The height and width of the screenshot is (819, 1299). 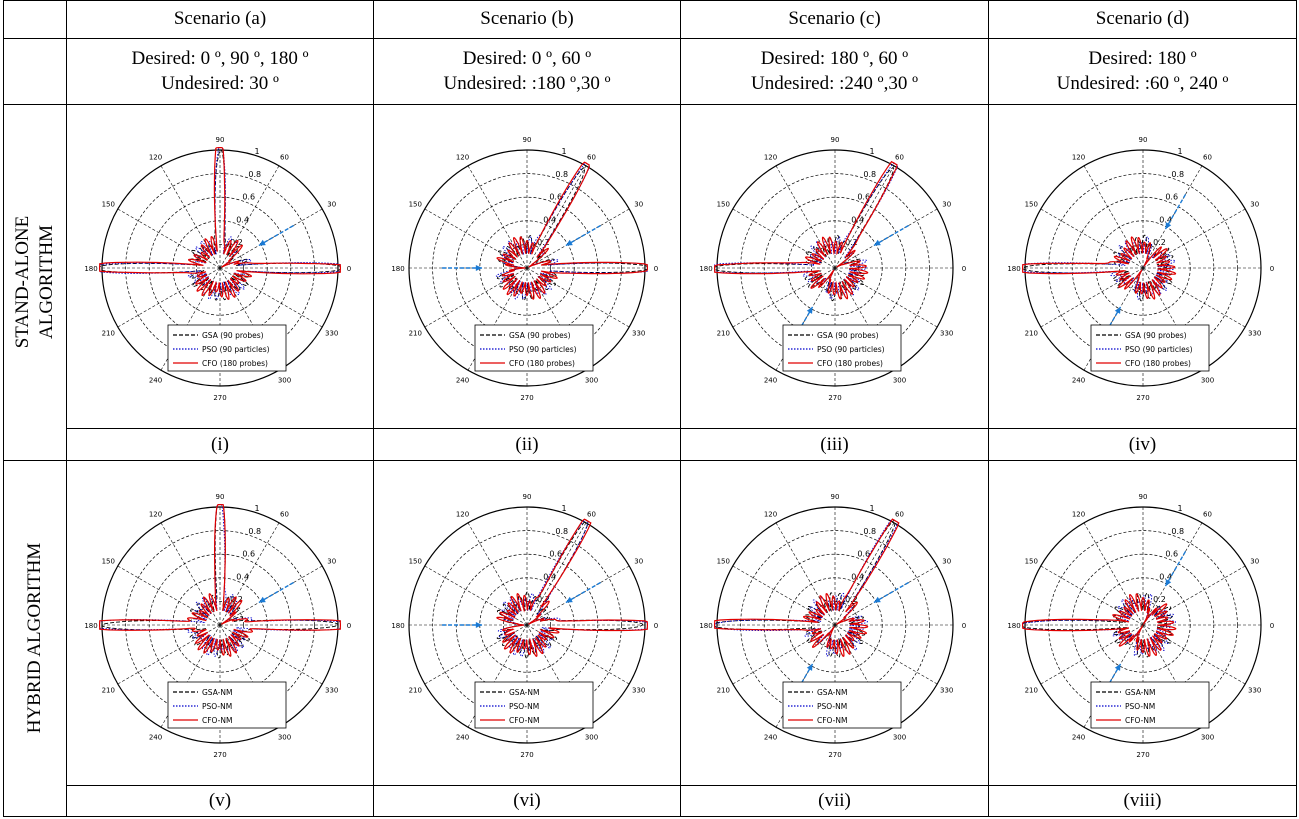 I want to click on legend-label: PSO (90 particles), so click(x=851, y=349).